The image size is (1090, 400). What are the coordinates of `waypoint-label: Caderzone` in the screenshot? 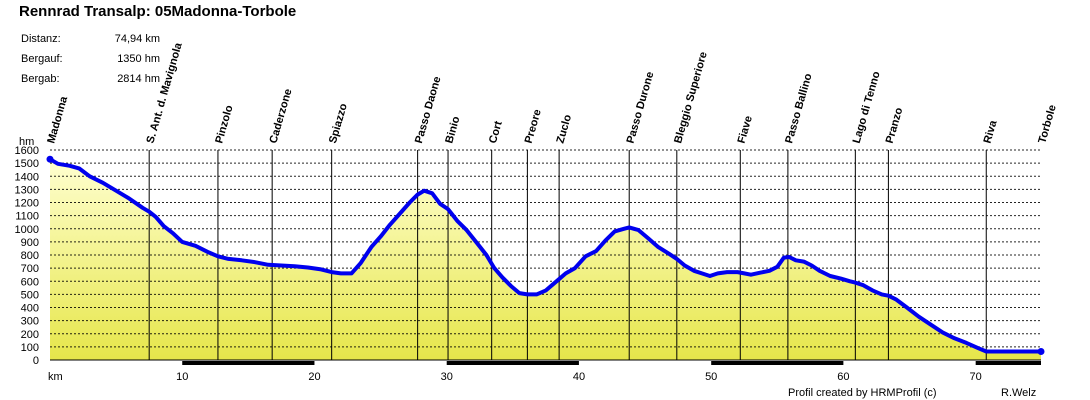 It's located at (281, 115).